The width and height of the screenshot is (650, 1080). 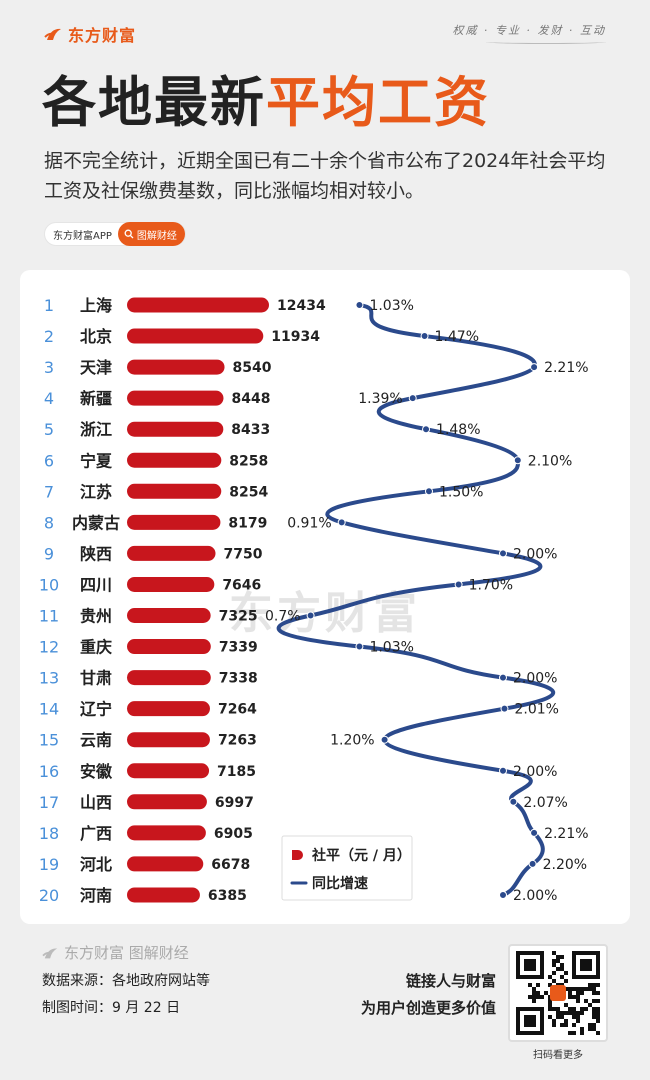 I want to click on source-tag: 东方财富APP 图解财经, so click(x=115, y=234).